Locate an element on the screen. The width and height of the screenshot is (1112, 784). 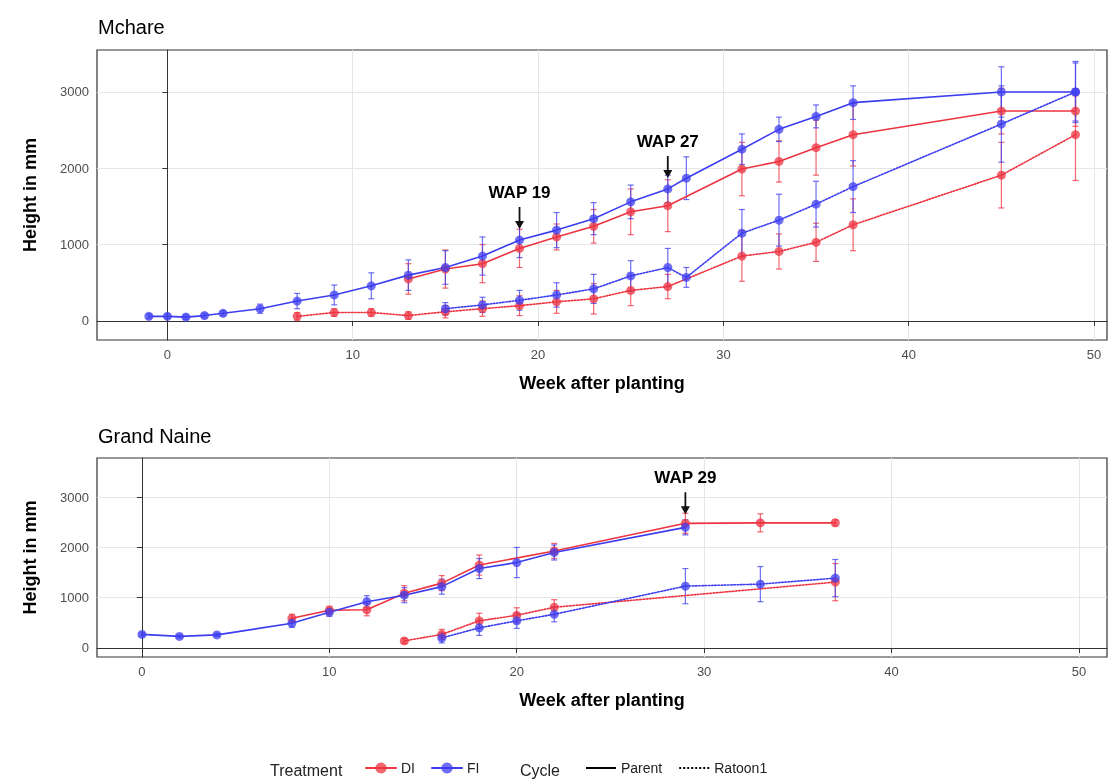
chart-title: Mchare is located at coordinates (131, 27).